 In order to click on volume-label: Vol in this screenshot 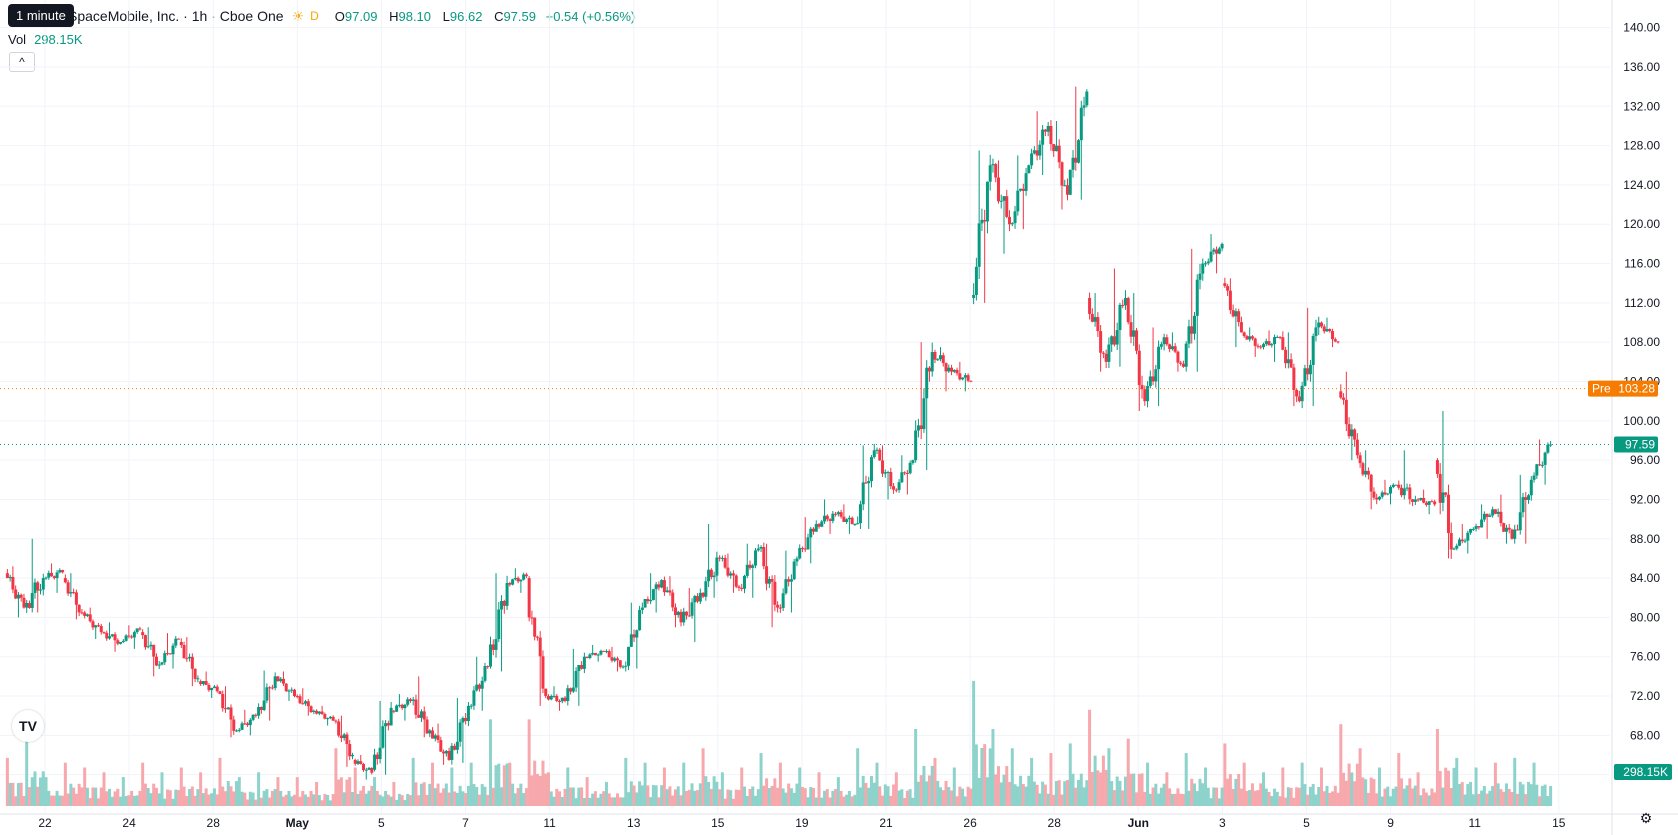, I will do `click(17, 39)`.